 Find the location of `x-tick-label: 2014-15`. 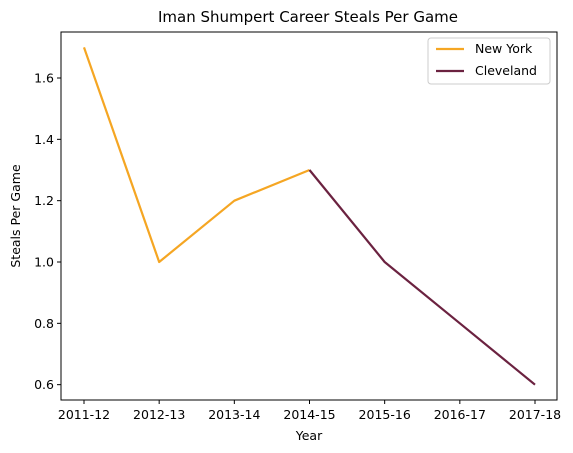

x-tick-label: 2014-15 is located at coordinates (309, 414).